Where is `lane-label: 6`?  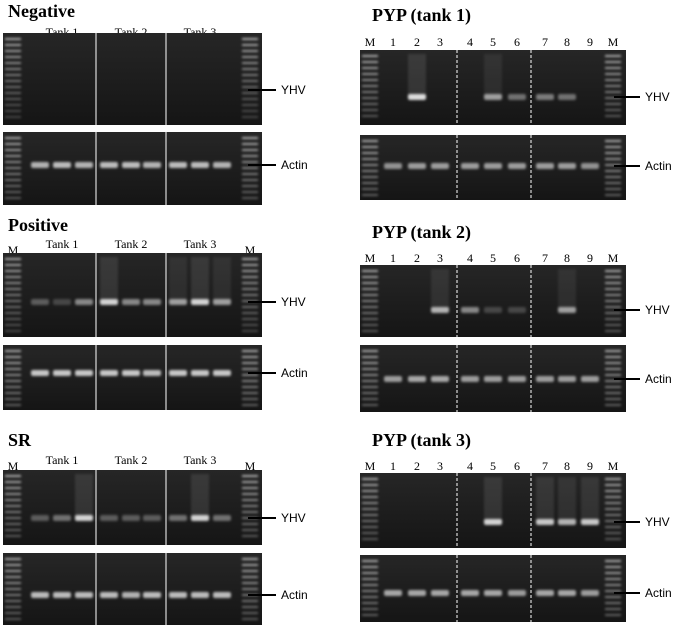 lane-label: 6 is located at coordinates (517, 42).